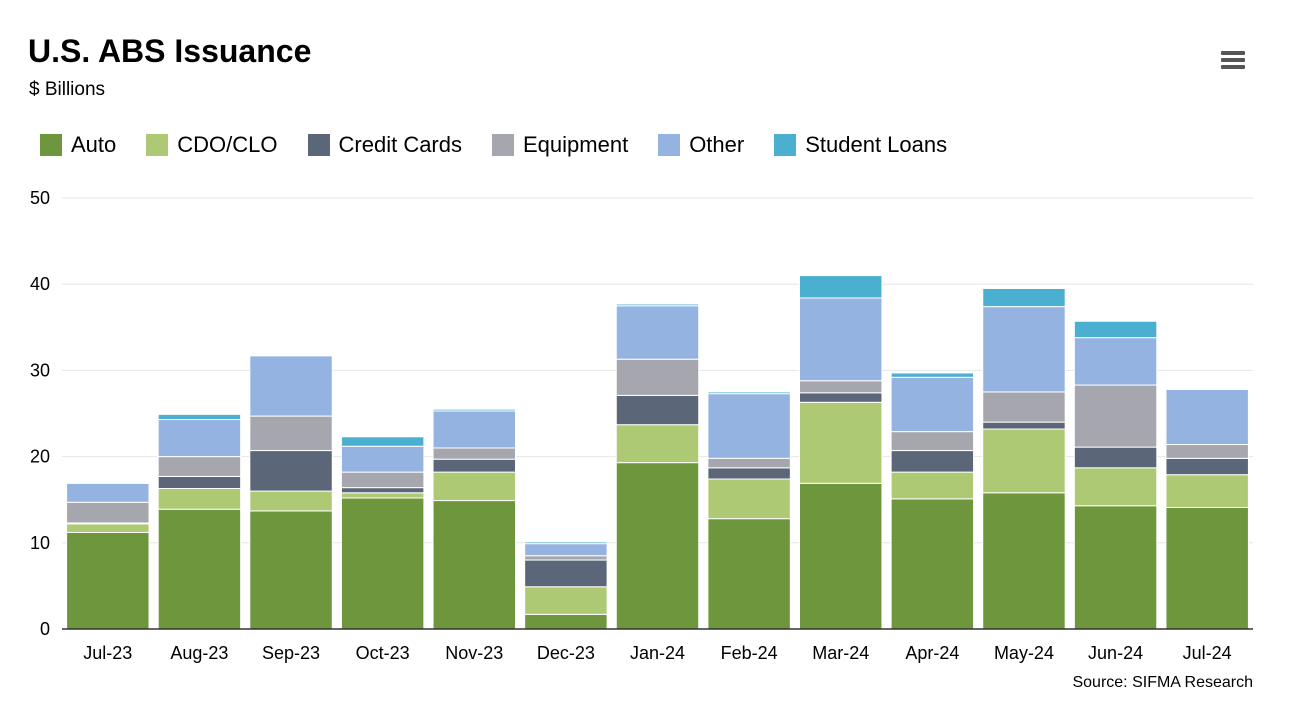  I want to click on legend-item-equipment: Equipment, so click(560, 145).